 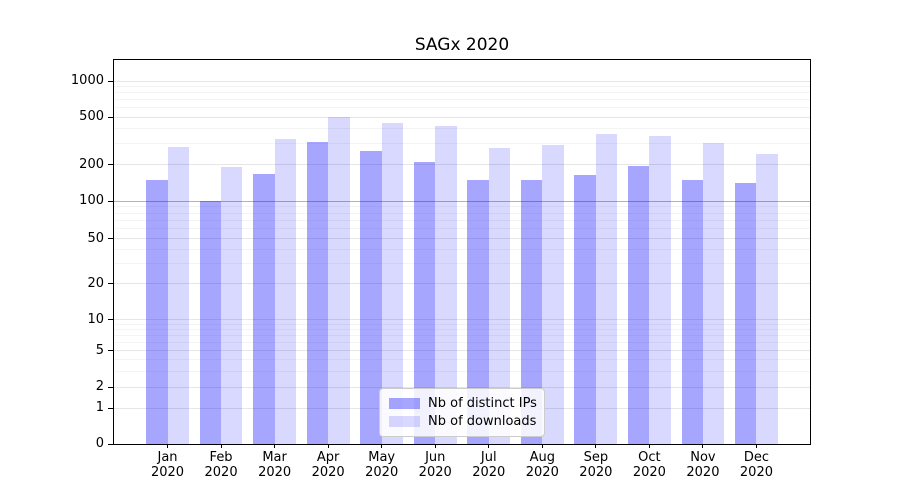 I want to click on legend-item-downloads: Nb of downloads, so click(x=463, y=421).